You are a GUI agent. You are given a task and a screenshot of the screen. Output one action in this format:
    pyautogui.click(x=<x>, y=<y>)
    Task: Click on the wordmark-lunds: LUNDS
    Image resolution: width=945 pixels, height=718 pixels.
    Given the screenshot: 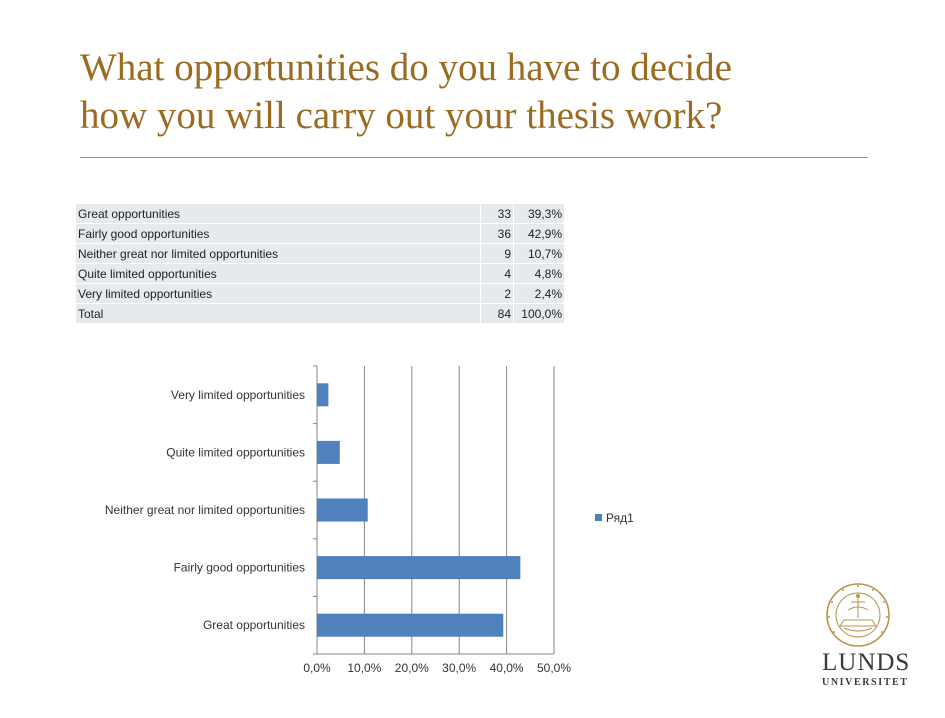 What is the action you would take?
    pyautogui.click(x=866, y=662)
    